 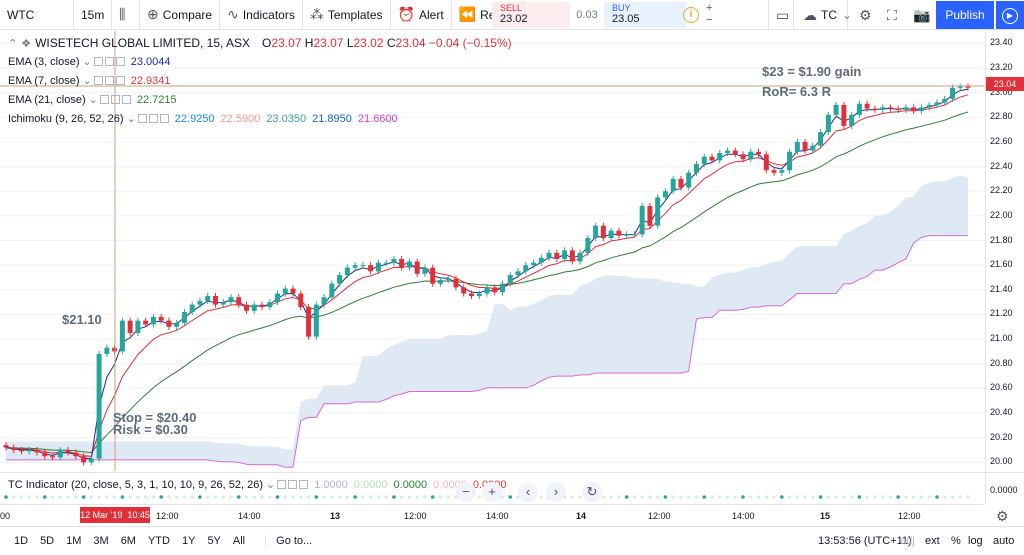 What do you see at coordinates (1010, 15) in the screenshot?
I see `play-button: ▶` at bounding box center [1010, 15].